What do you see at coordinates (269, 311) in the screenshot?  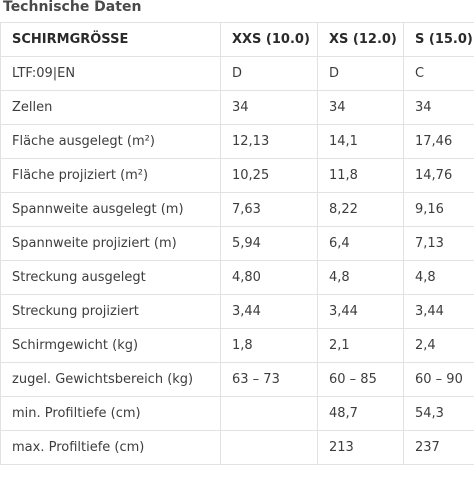 I see `cell-xxs: 3,44` at bounding box center [269, 311].